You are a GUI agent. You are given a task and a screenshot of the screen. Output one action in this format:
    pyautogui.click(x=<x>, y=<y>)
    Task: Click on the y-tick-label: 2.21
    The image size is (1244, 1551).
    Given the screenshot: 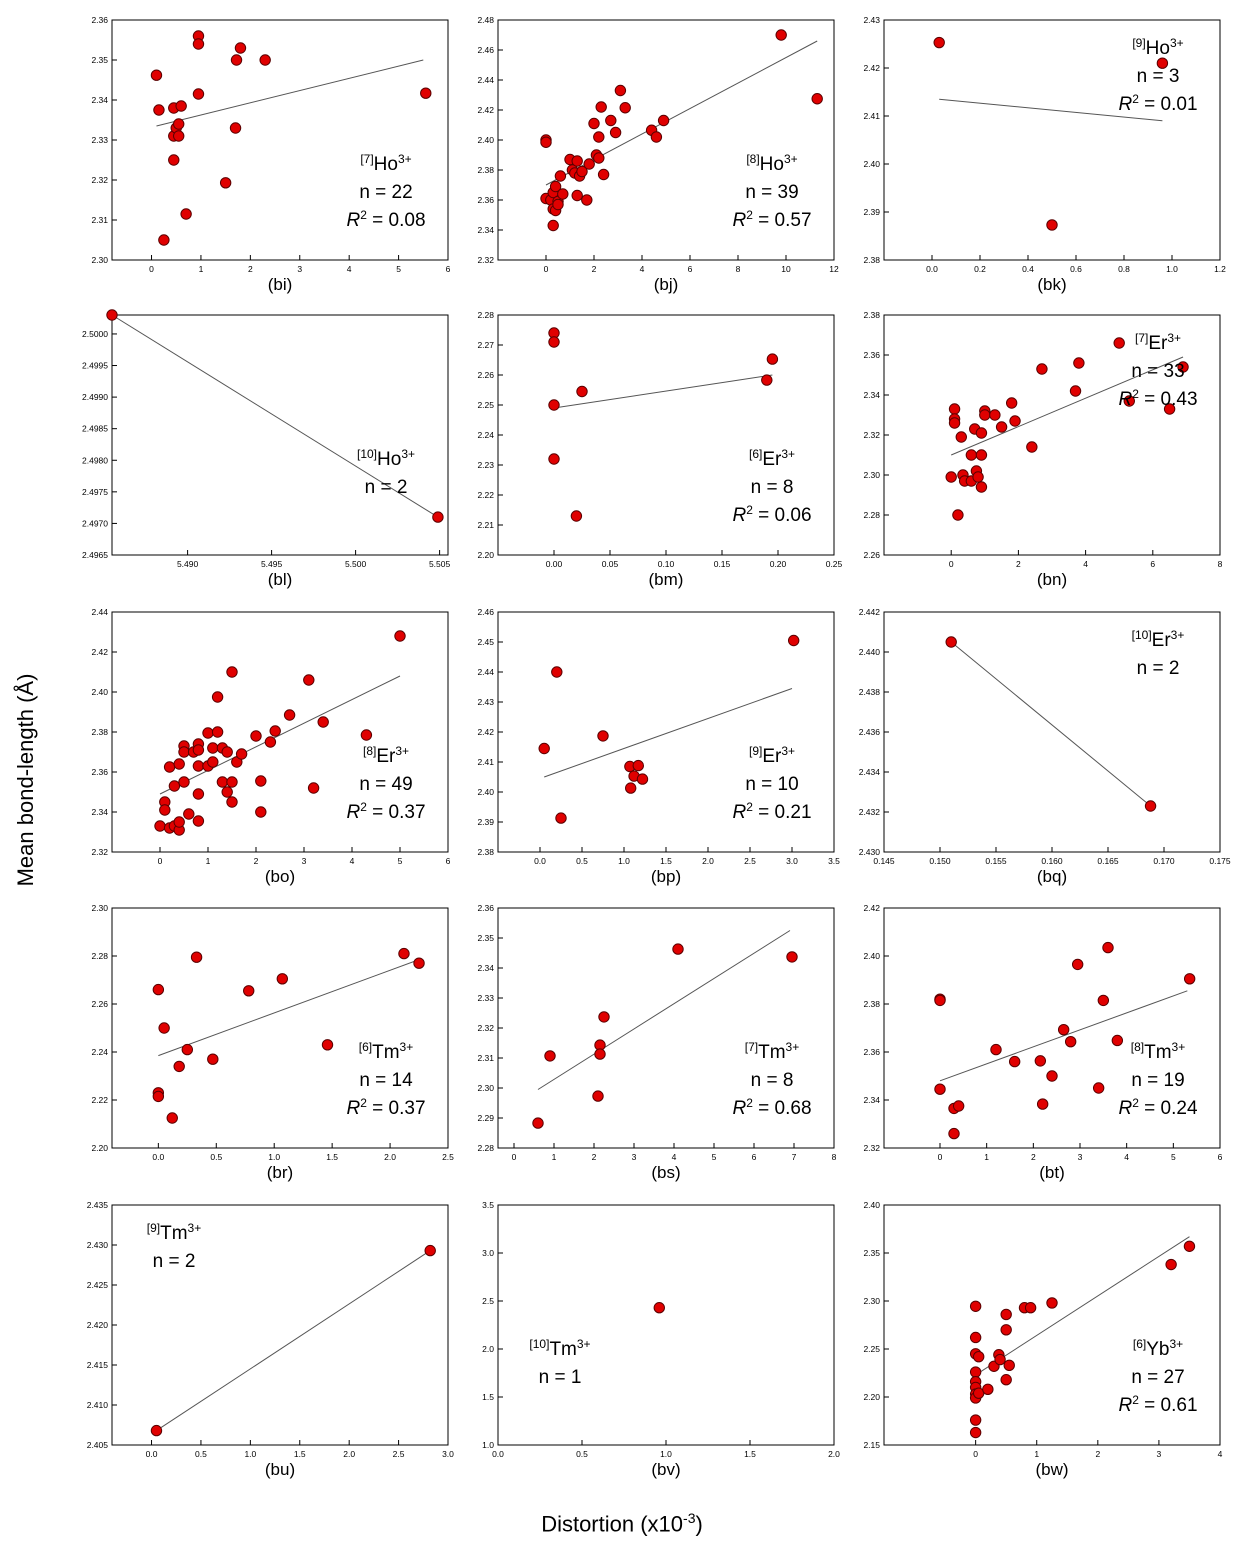 What is the action you would take?
    pyautogui.click(x=485, y=525)
    